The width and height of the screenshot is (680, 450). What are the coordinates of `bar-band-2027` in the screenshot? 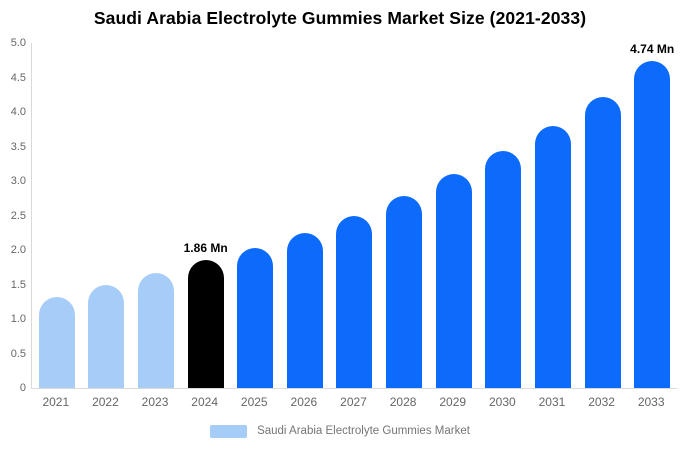 It's located at (355, 215).